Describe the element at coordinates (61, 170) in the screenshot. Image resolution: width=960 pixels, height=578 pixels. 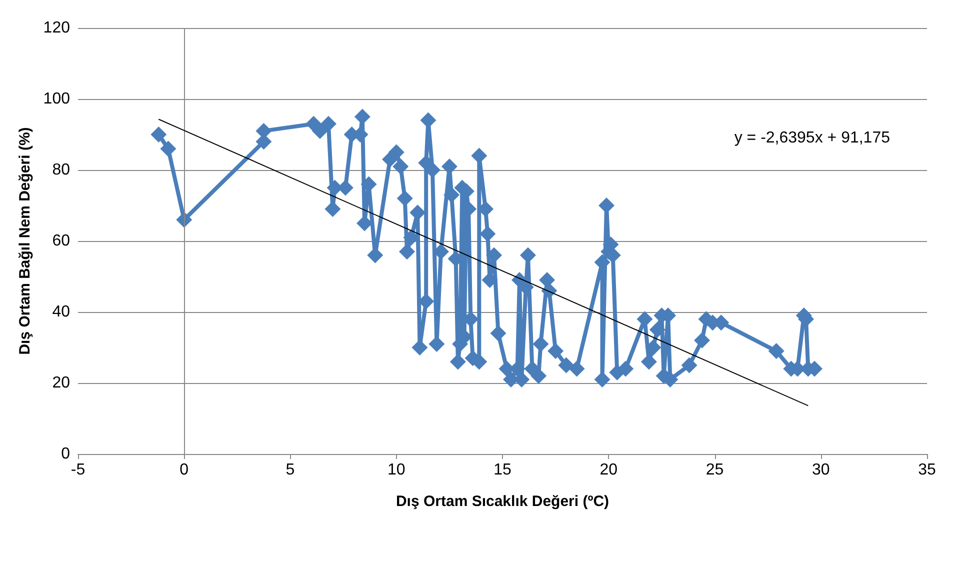
I see `y-tick-label: 80` at that location.